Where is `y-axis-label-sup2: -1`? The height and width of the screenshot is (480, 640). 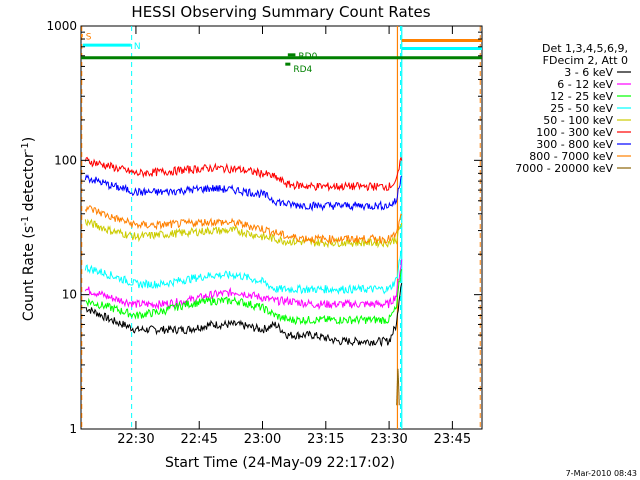
y-axis-label-sup2: -1 is located at coordinates (25, 147).